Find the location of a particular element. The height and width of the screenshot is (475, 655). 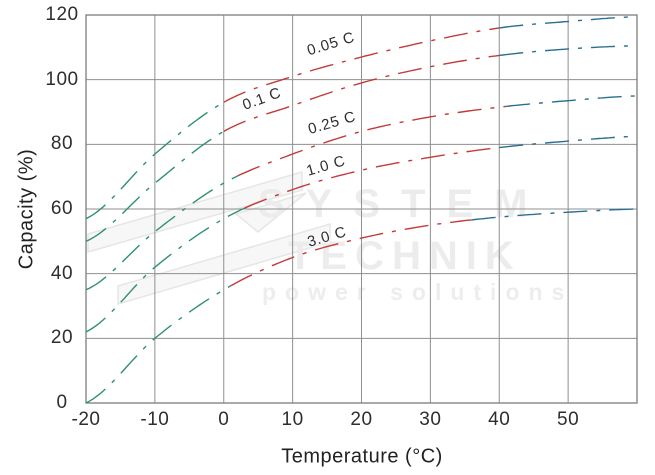

x-tick-label: -20 is located at coordinates (86, 419).